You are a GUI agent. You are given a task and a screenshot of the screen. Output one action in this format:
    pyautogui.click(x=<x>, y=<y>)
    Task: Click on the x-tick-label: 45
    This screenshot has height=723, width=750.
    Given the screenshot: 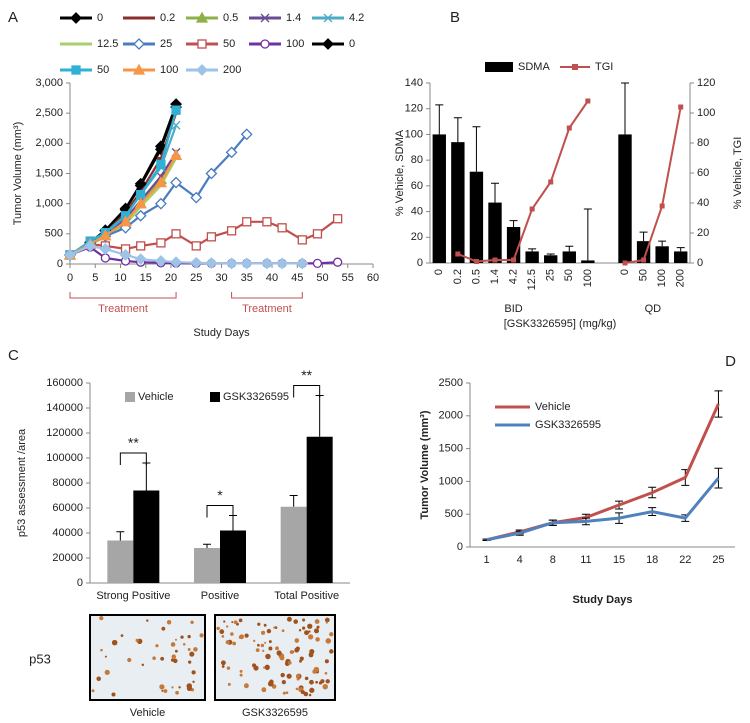 What is the action you would take?
    pyautogui.click(x=297, y=278)
    